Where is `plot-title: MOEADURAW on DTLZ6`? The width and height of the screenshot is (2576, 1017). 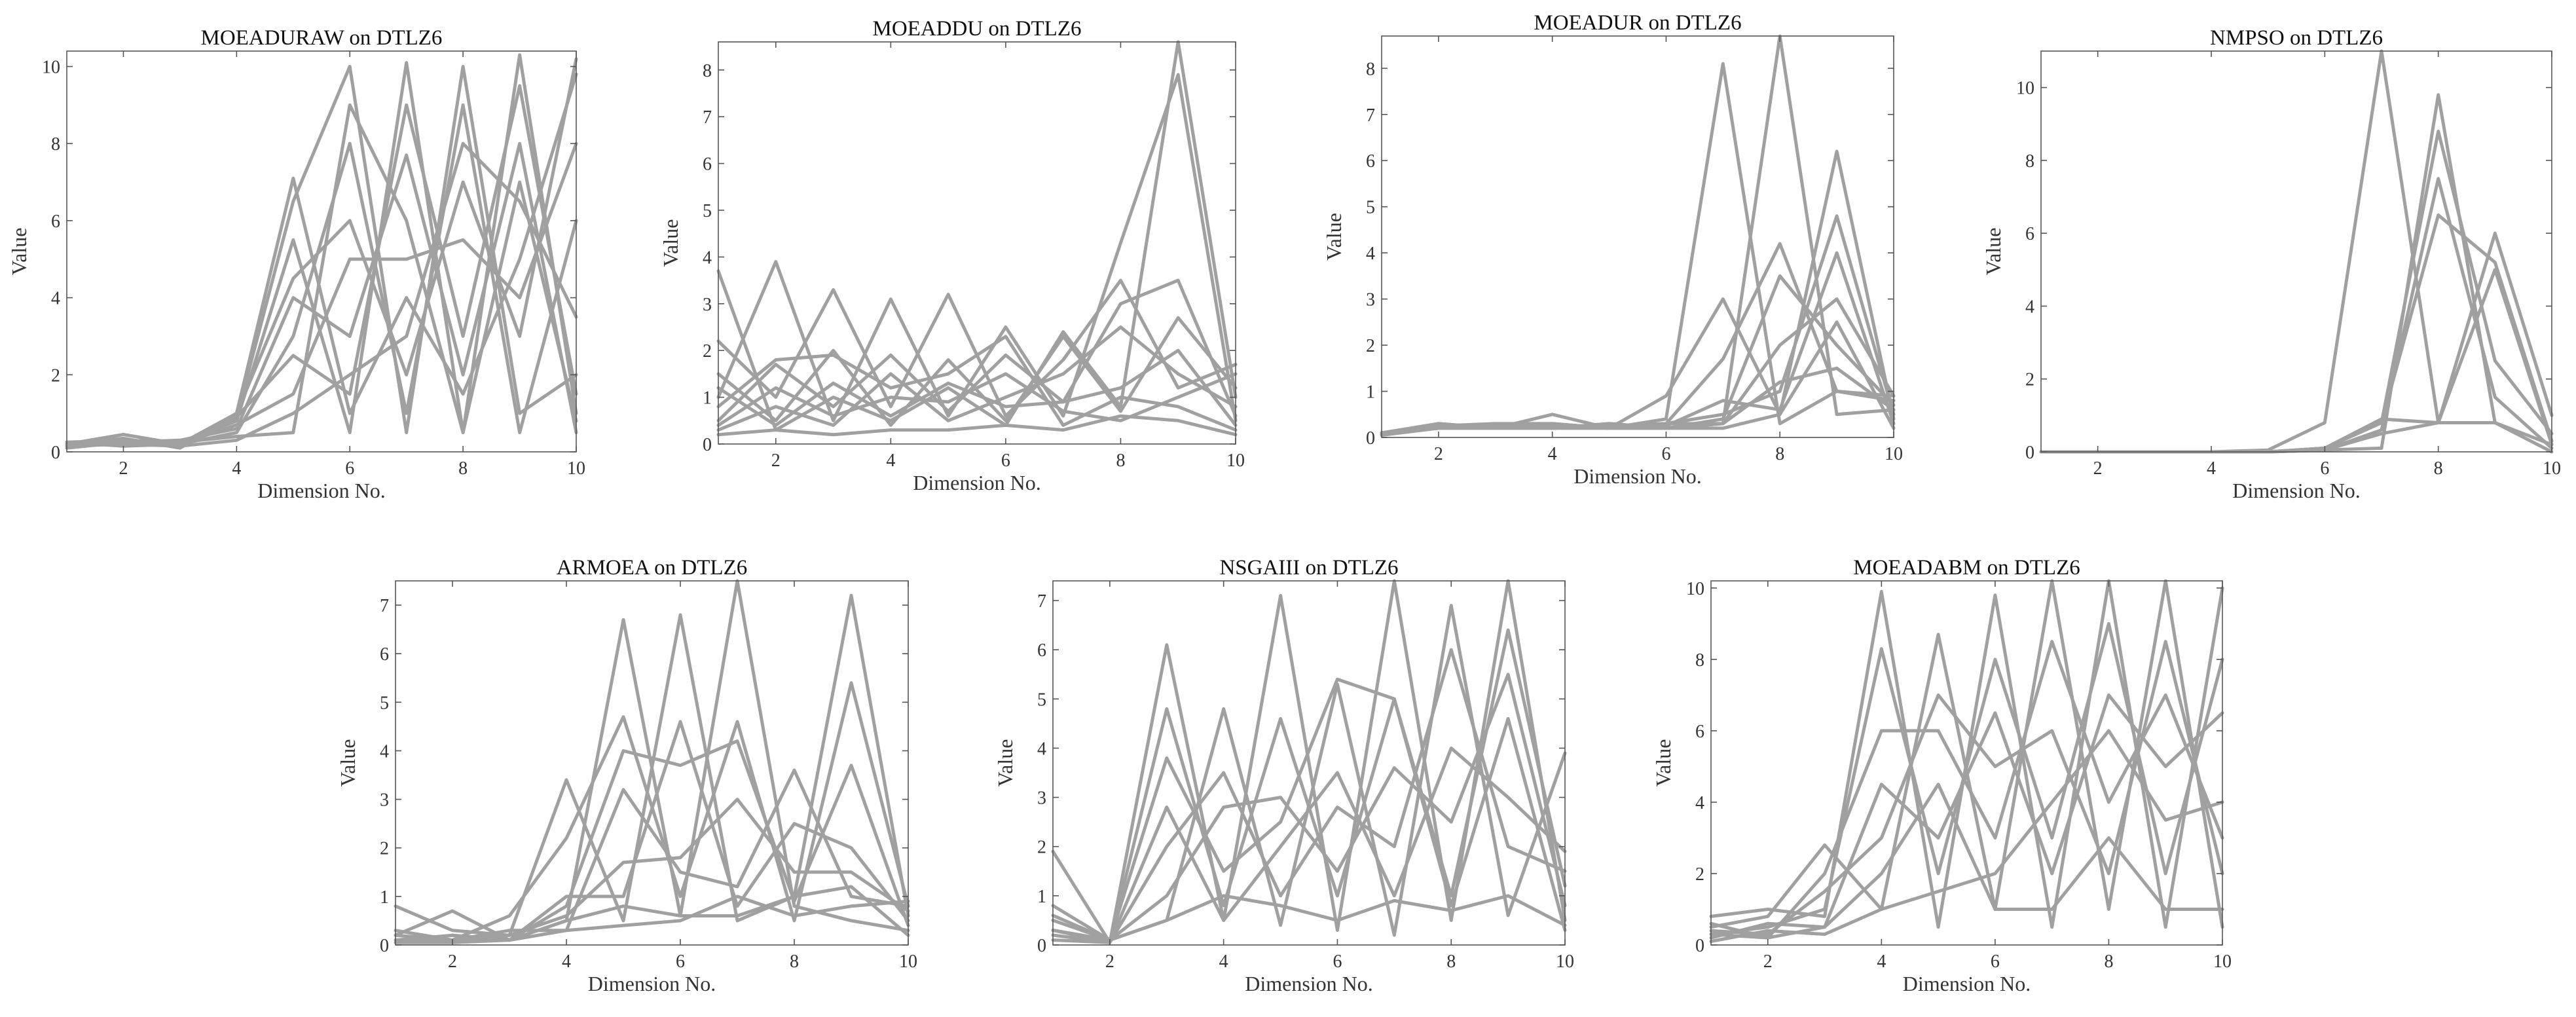 plot-title: MOEADURAW on DTLZ6 is located at coordinates (322, 38).